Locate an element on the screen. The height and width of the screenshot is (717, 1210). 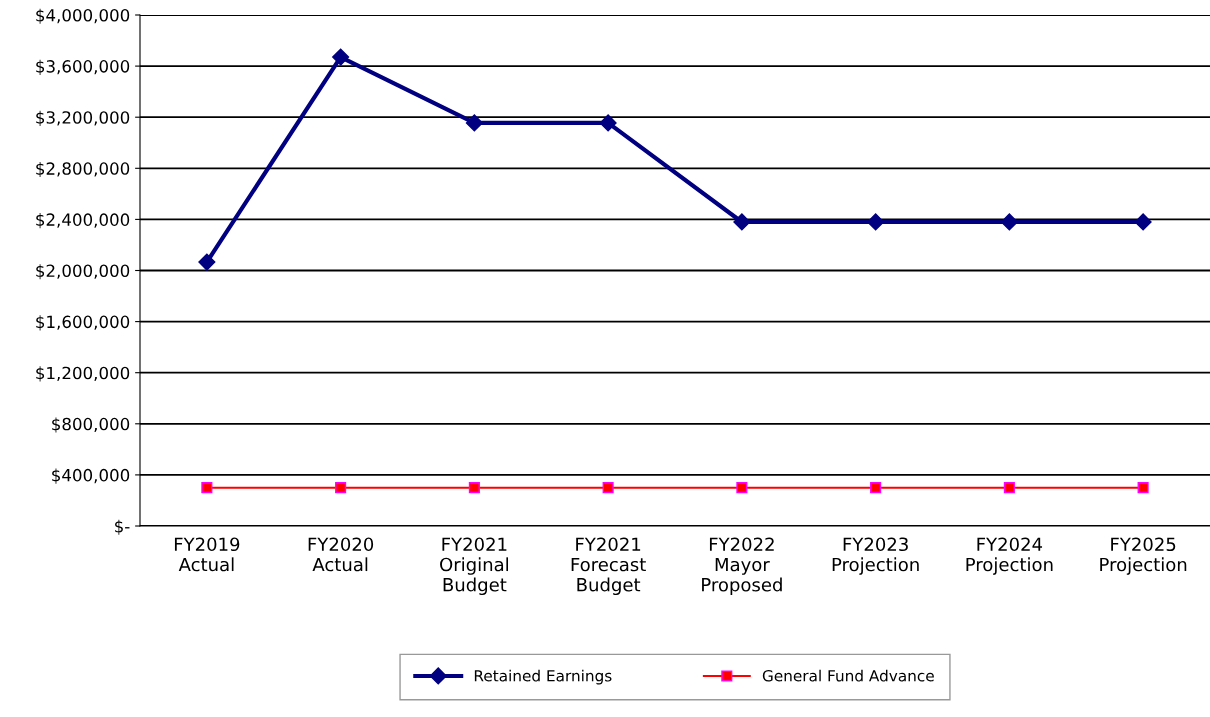
y-tick-label: $400,000 is located at coordinates (91, 476).